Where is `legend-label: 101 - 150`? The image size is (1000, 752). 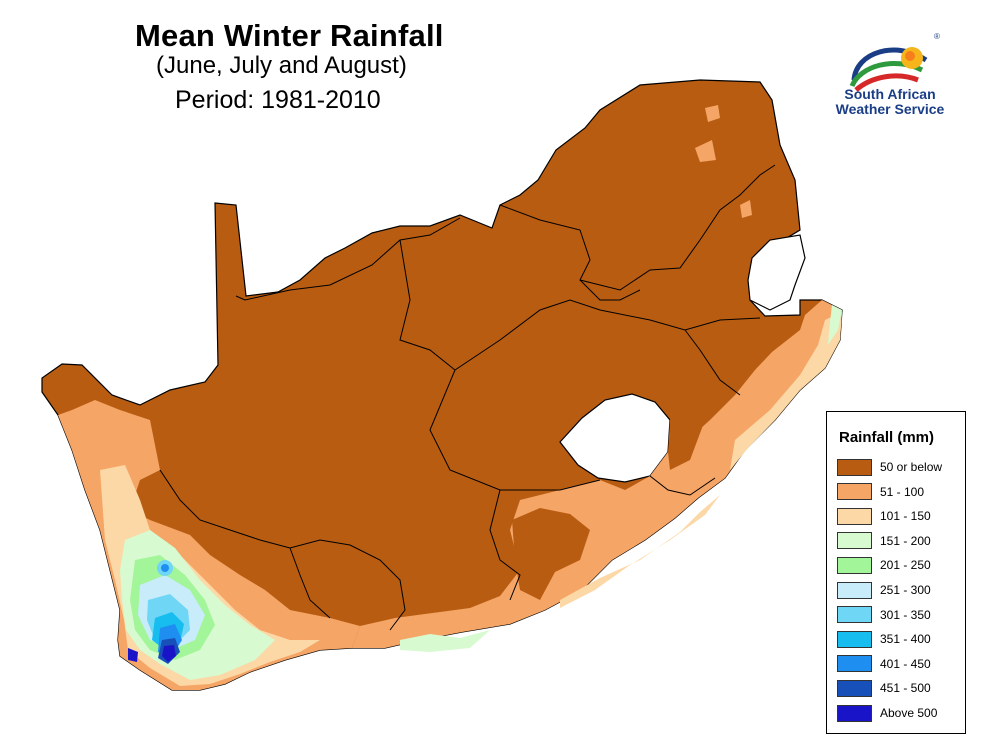
legend-label: 101 - 150 is located at coordinates (905, 516).